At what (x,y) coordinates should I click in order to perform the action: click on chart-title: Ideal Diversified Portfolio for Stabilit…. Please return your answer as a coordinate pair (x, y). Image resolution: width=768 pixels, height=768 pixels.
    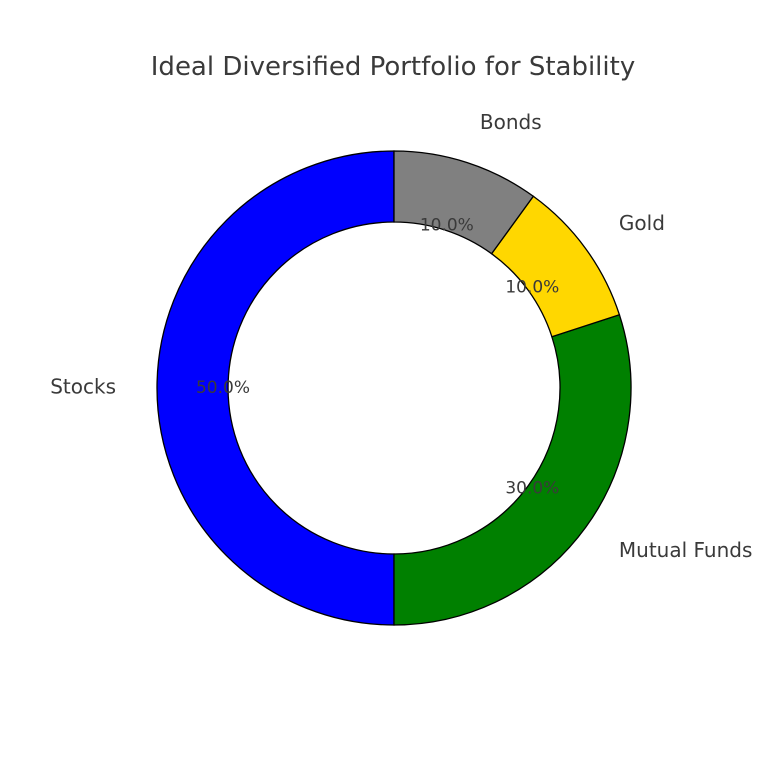
    Looking at the image, I should click on (393, 67).